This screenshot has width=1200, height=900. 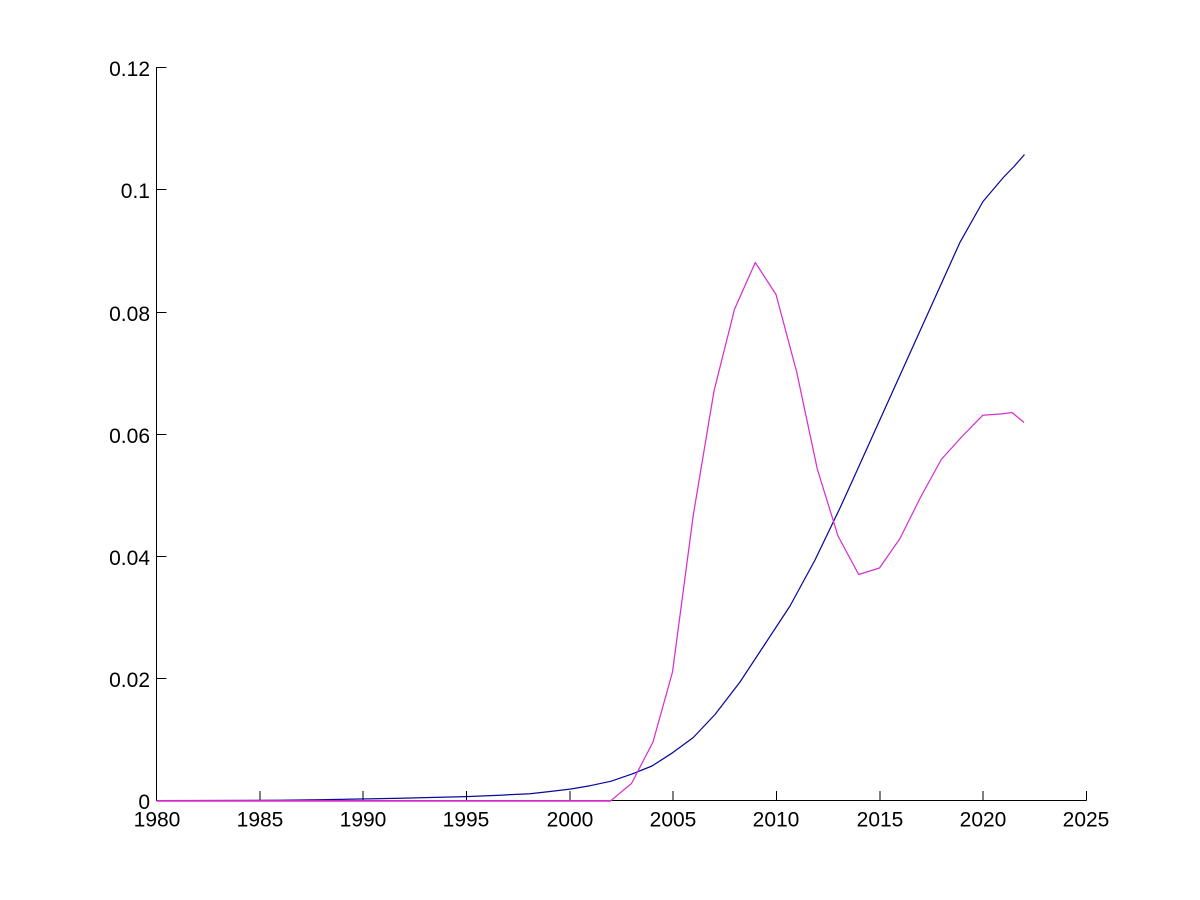 I want to click on svg-text: 0.06, so click(x=129, y=436).